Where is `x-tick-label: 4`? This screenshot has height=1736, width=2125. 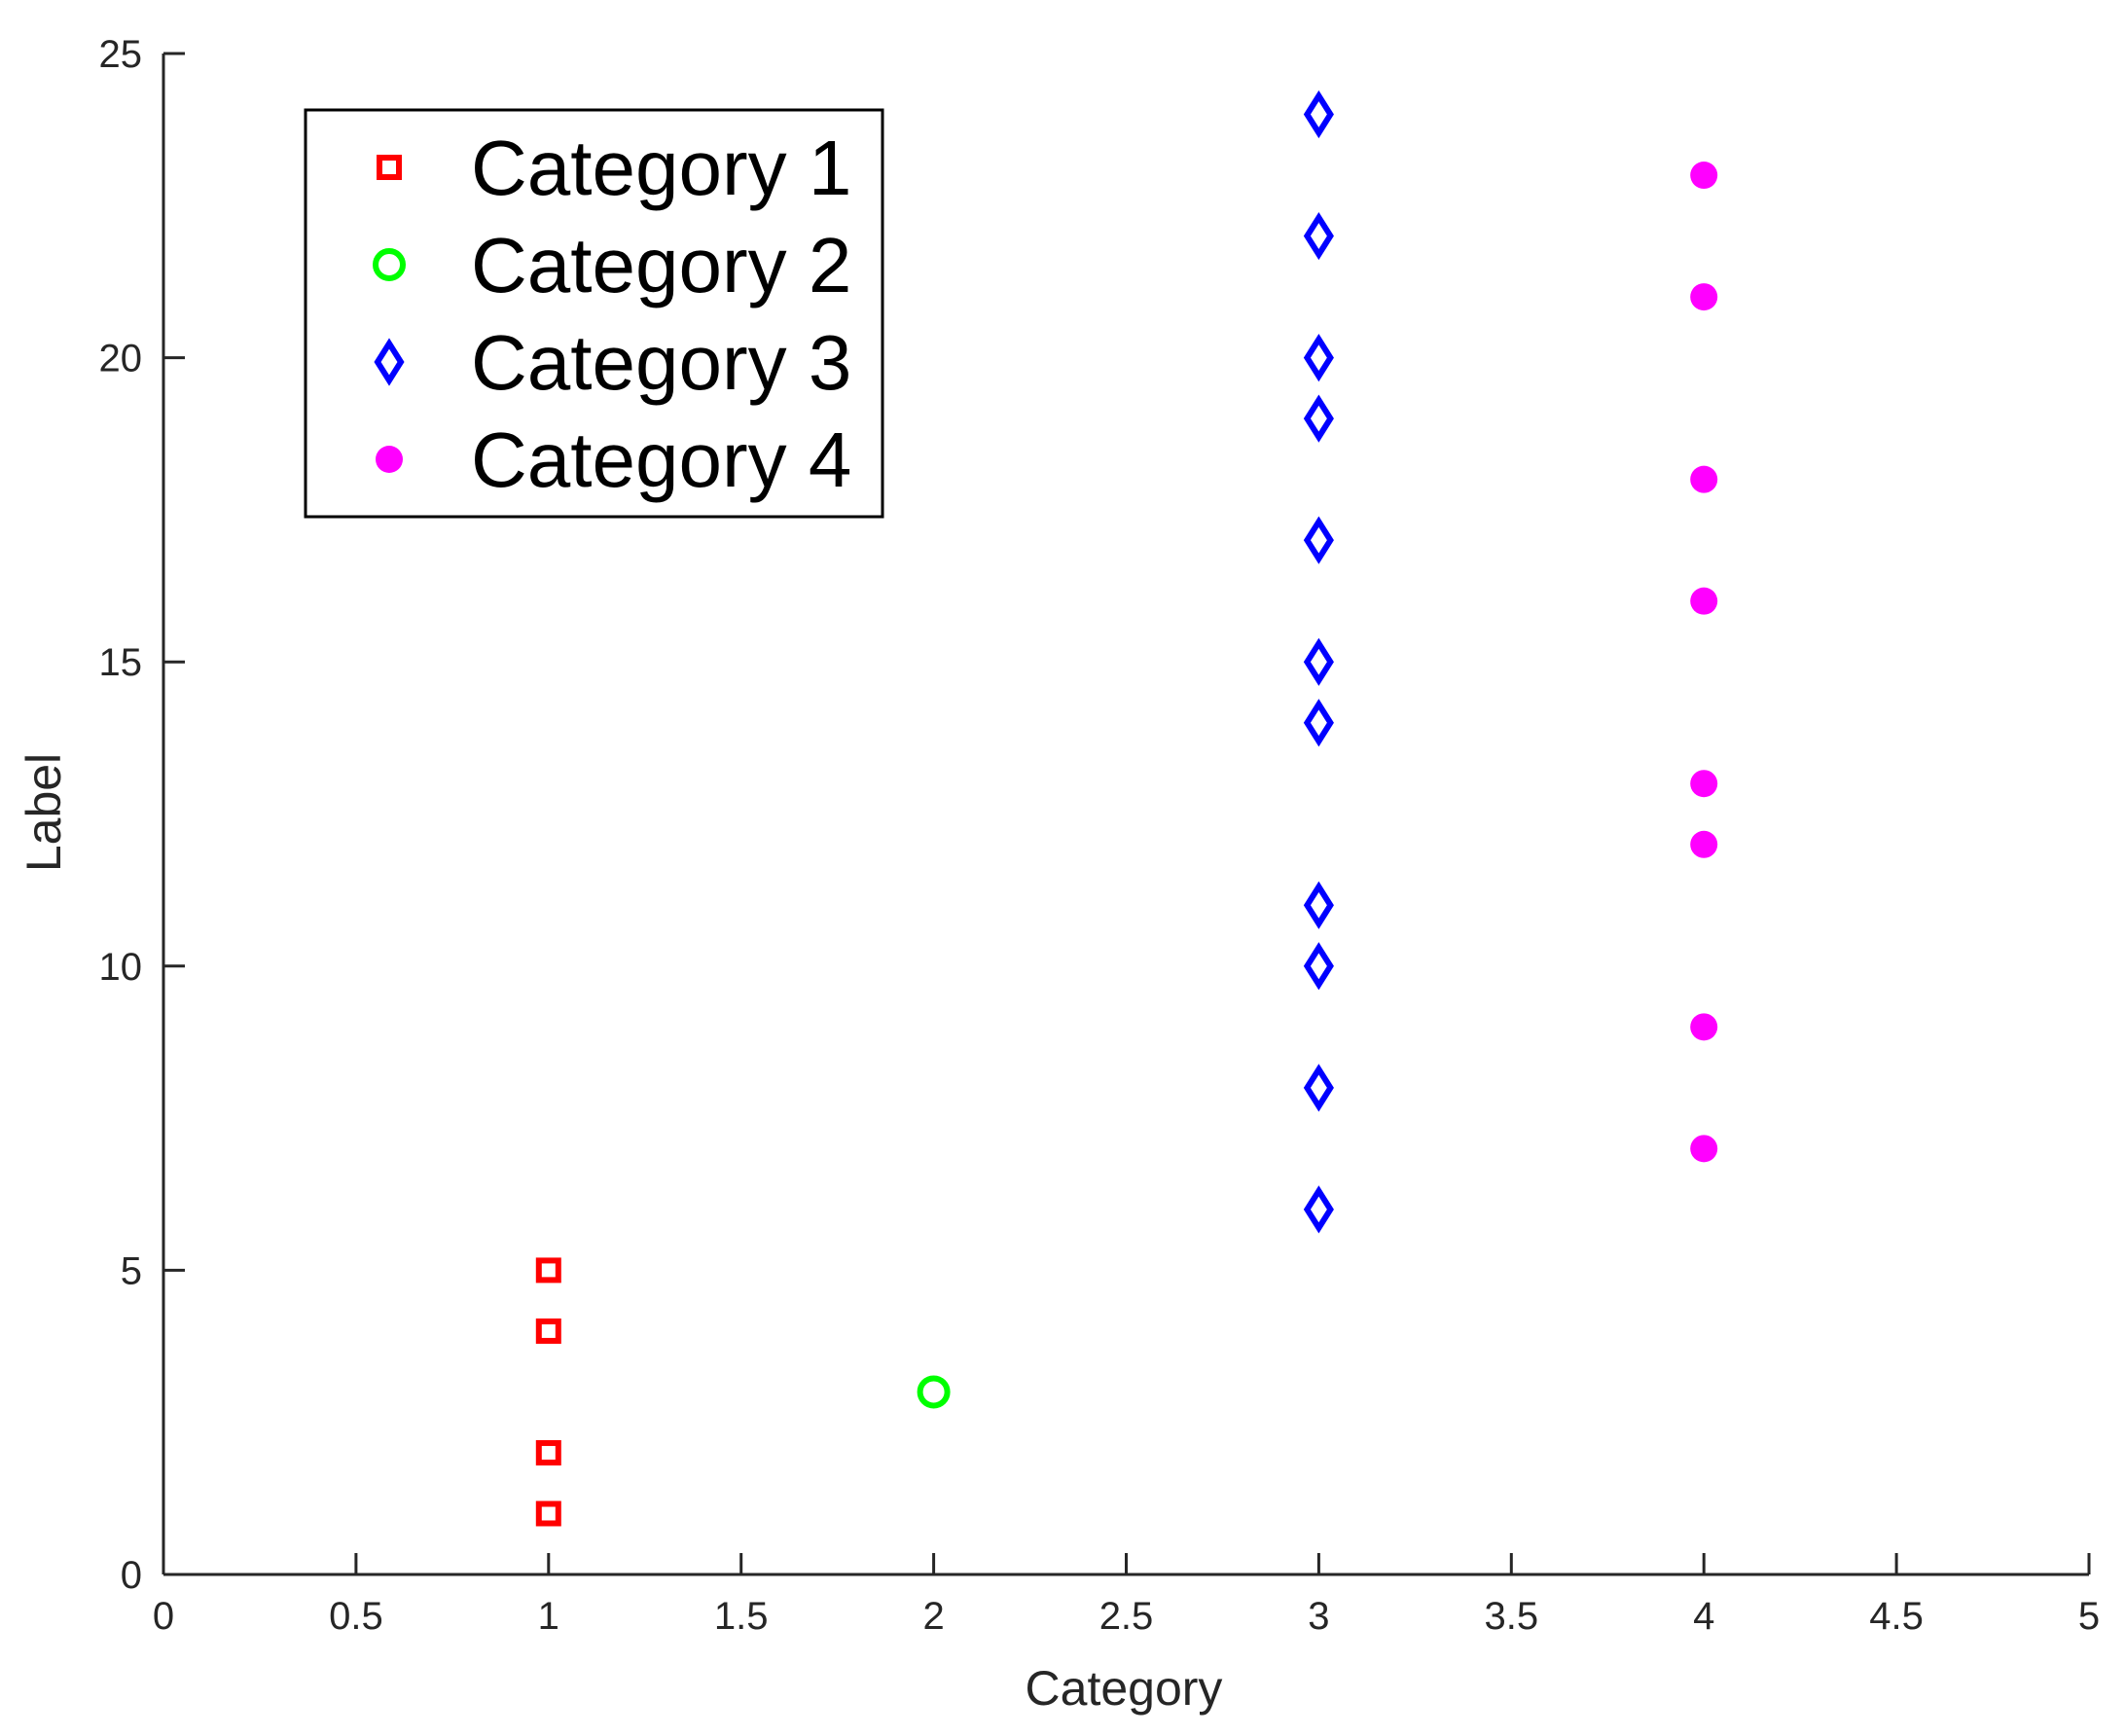
x-tick-label: 4 is located at coordinates (1703, 1617).